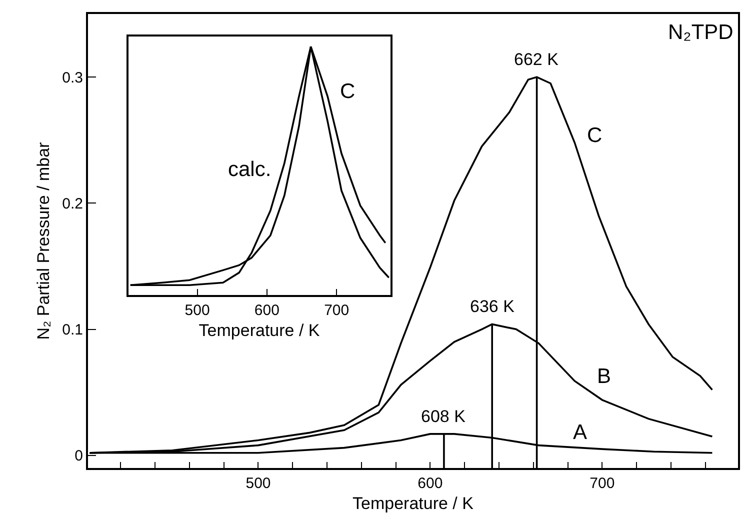  I want to click on ref-line-label: 608 K, so click(443, 416).